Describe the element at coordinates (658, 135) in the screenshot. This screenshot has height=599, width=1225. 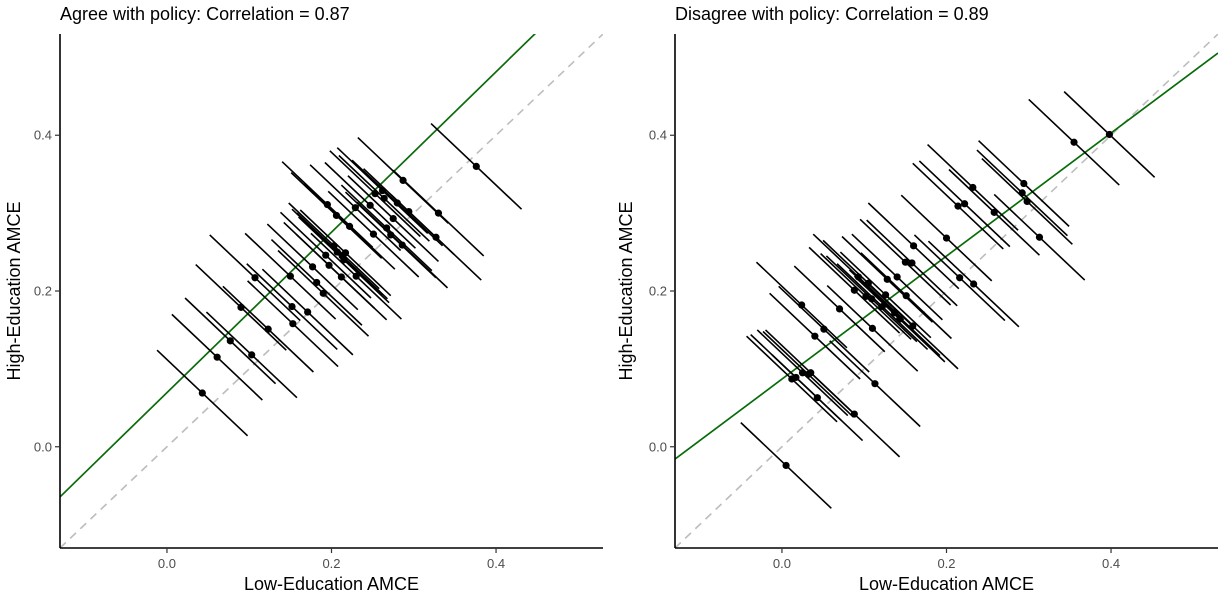
I see `y-tick-label: 0.4` at that location.